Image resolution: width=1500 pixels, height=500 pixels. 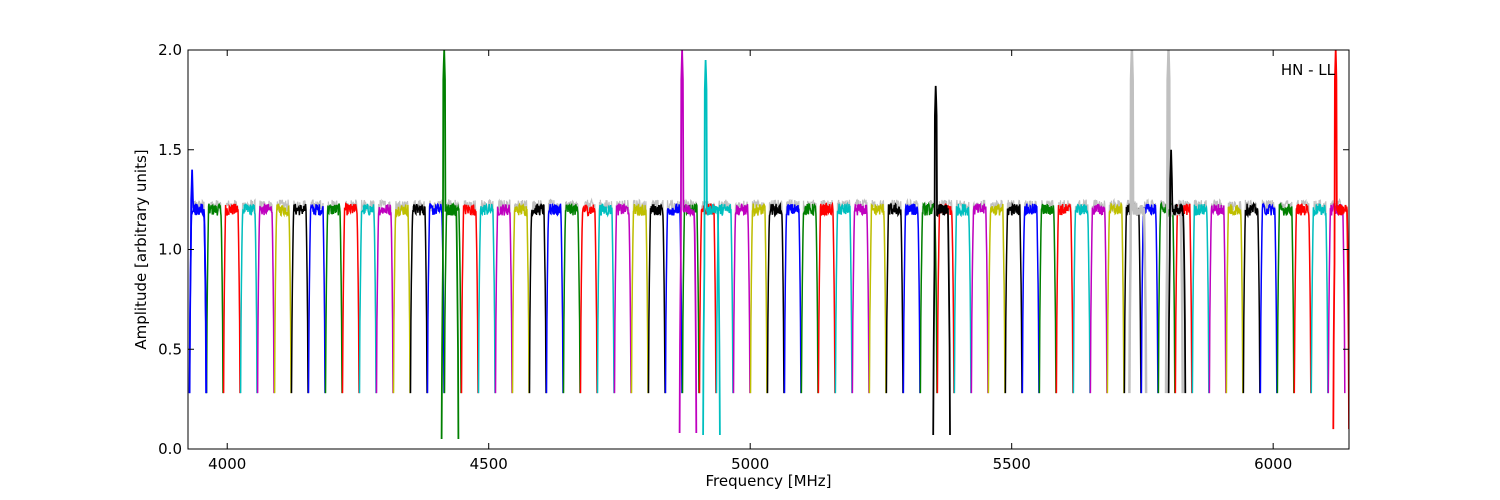 I want to click on x-tick-label: 6000, so click(x=1273, y=464).